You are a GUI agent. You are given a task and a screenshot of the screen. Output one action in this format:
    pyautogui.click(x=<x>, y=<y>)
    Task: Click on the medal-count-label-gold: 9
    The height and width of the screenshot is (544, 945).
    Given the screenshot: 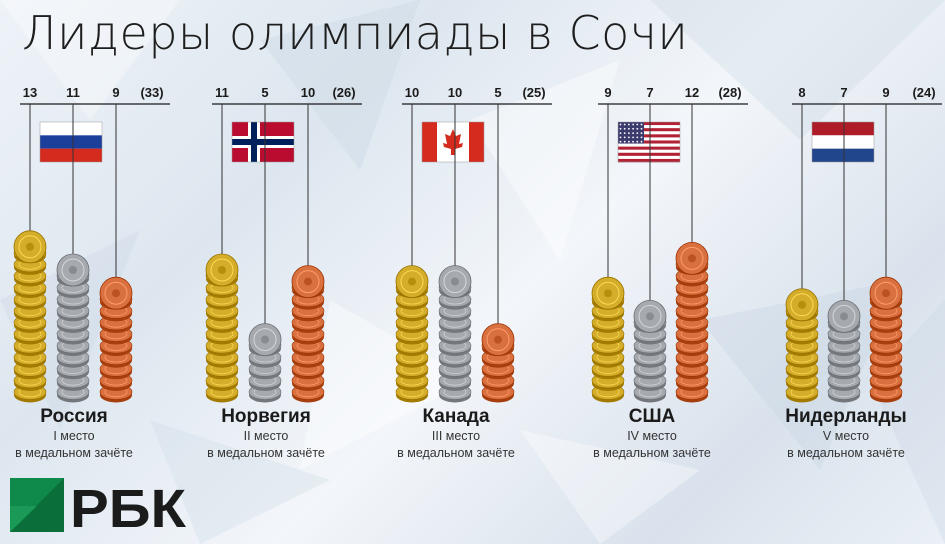 What is the action you would take?
    pyautogui.click(x=607, y=92)
    